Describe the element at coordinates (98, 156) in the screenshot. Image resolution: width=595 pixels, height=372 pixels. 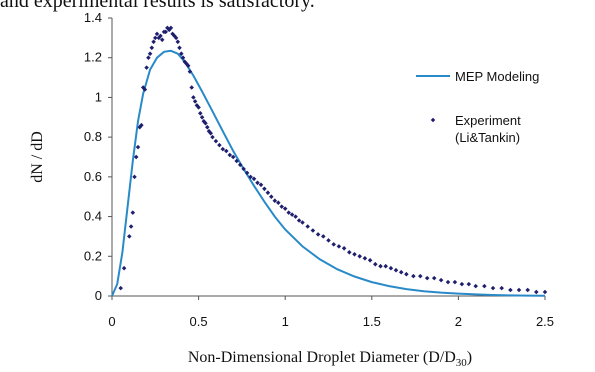
I see `y-ticks: 0 0.2 0.4 0.6 0.8 1 1.2 1.4` at that location.